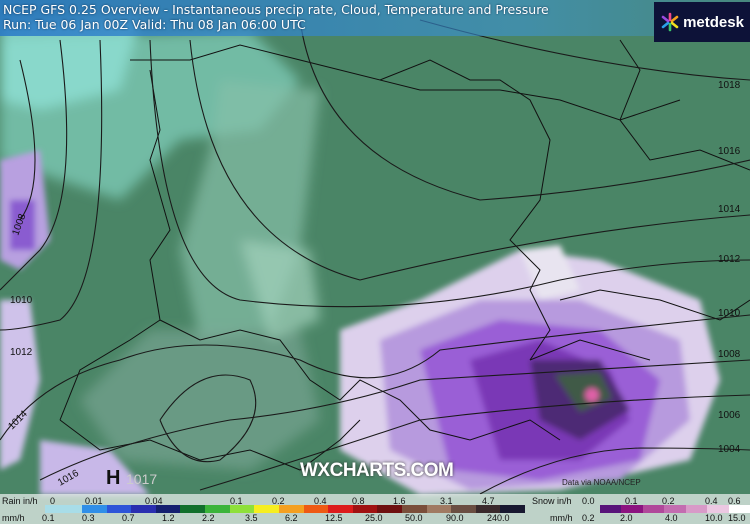 The height and width of the screenshot is (524, 750). I want to click on snow-in-label: Snow in/h, so click(552, 501).